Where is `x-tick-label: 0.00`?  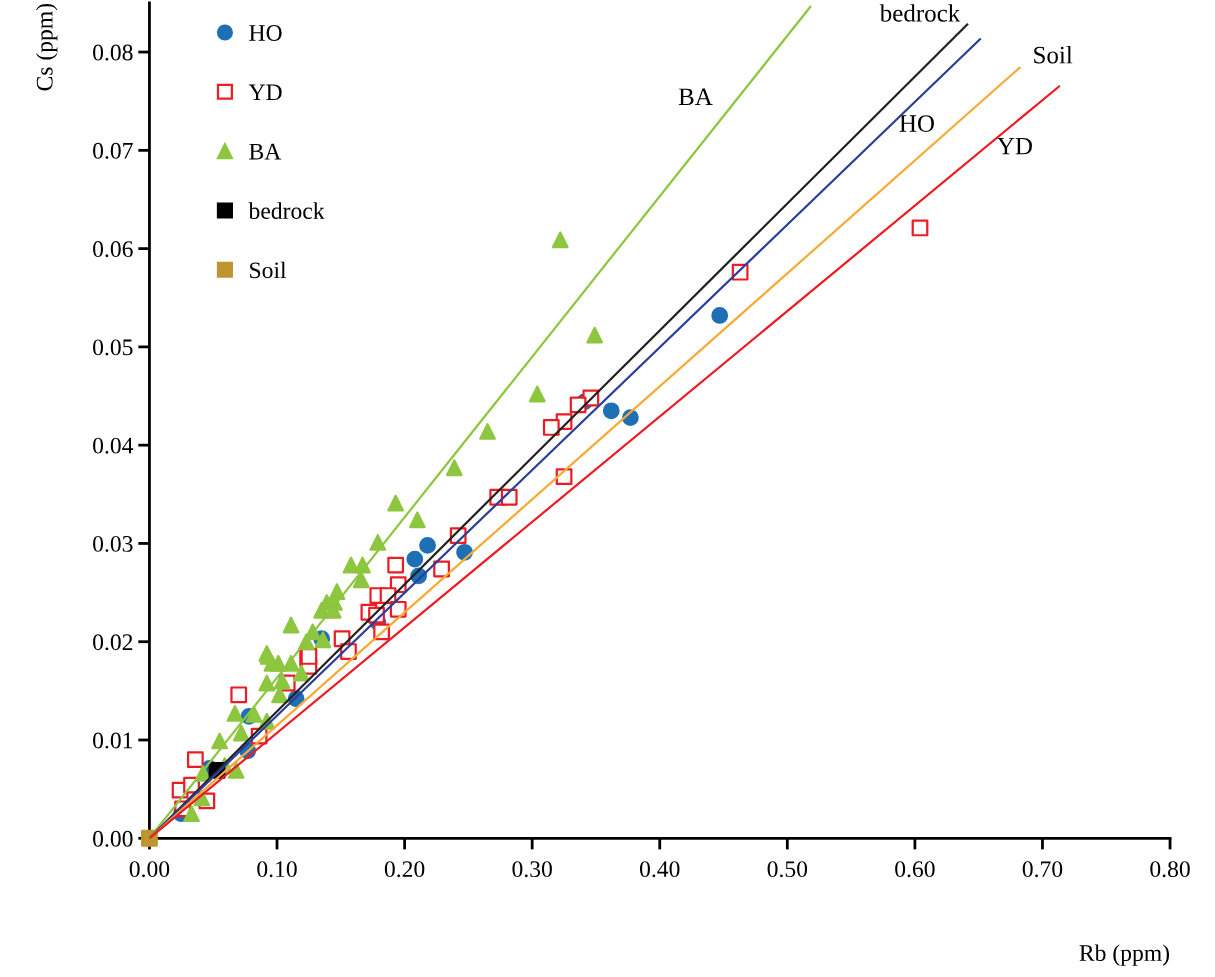 x-tick-label: 0.00 is located at coordinates (149, 869).